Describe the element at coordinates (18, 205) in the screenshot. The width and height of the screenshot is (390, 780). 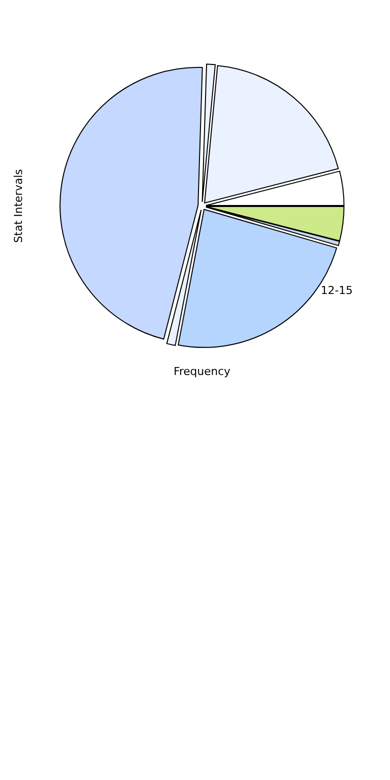
I see `text: Stat Intervals` at that location.